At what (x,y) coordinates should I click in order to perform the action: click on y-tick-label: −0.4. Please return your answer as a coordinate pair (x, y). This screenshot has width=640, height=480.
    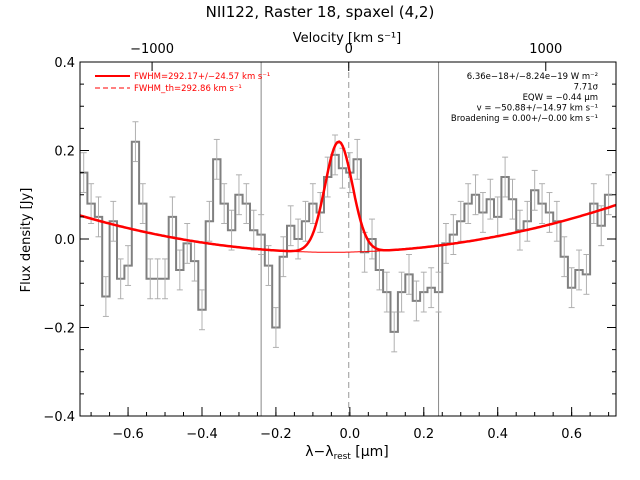
    Looking at the image, I should click on (59, 417).